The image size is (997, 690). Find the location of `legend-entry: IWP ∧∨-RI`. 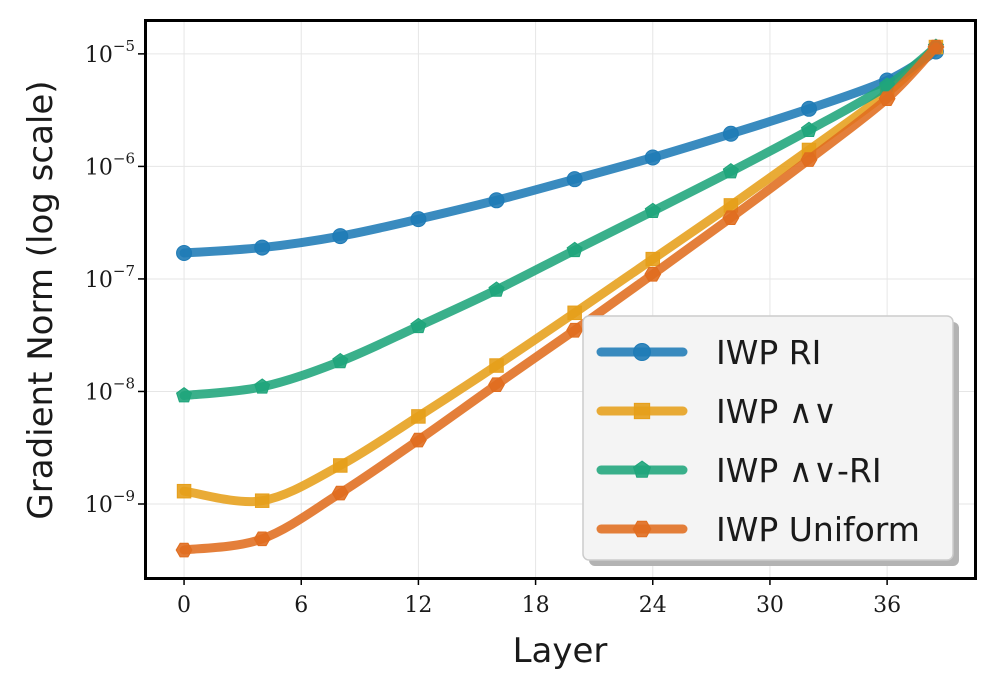

legend-entry: IWP ∧∨-RI is located at coordinates (739, 470).